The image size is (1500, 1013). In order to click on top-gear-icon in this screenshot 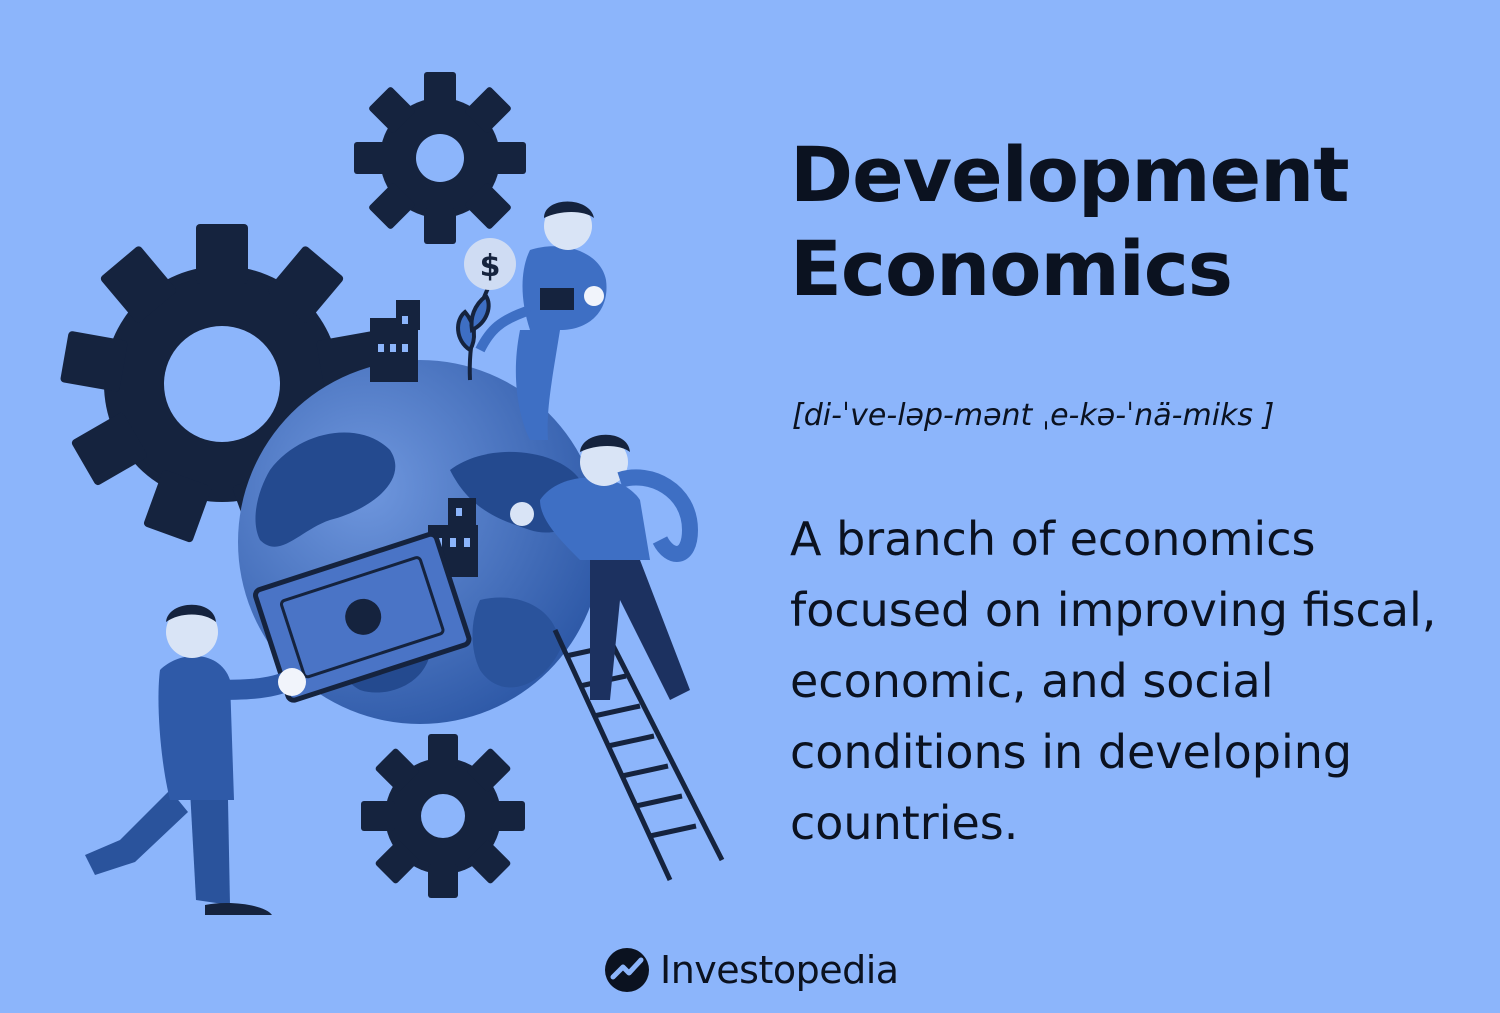, I will do `click(440, 158)`.